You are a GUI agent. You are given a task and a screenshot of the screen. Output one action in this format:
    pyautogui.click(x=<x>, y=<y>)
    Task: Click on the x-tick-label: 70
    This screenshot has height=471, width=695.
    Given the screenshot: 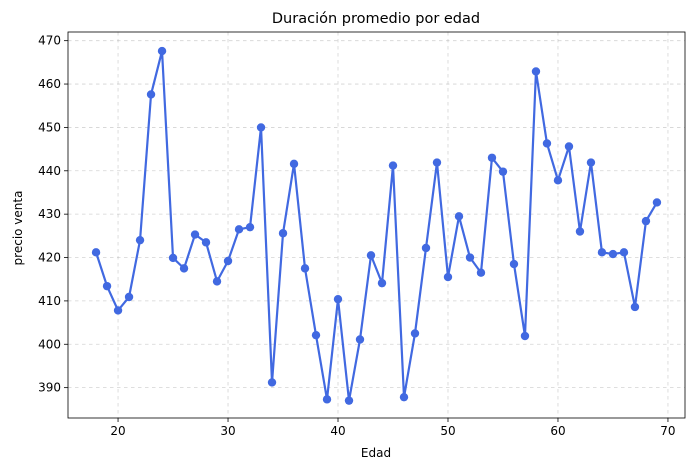 What is the action you would take?
    pyautogui.click(x=667, y=431)
    